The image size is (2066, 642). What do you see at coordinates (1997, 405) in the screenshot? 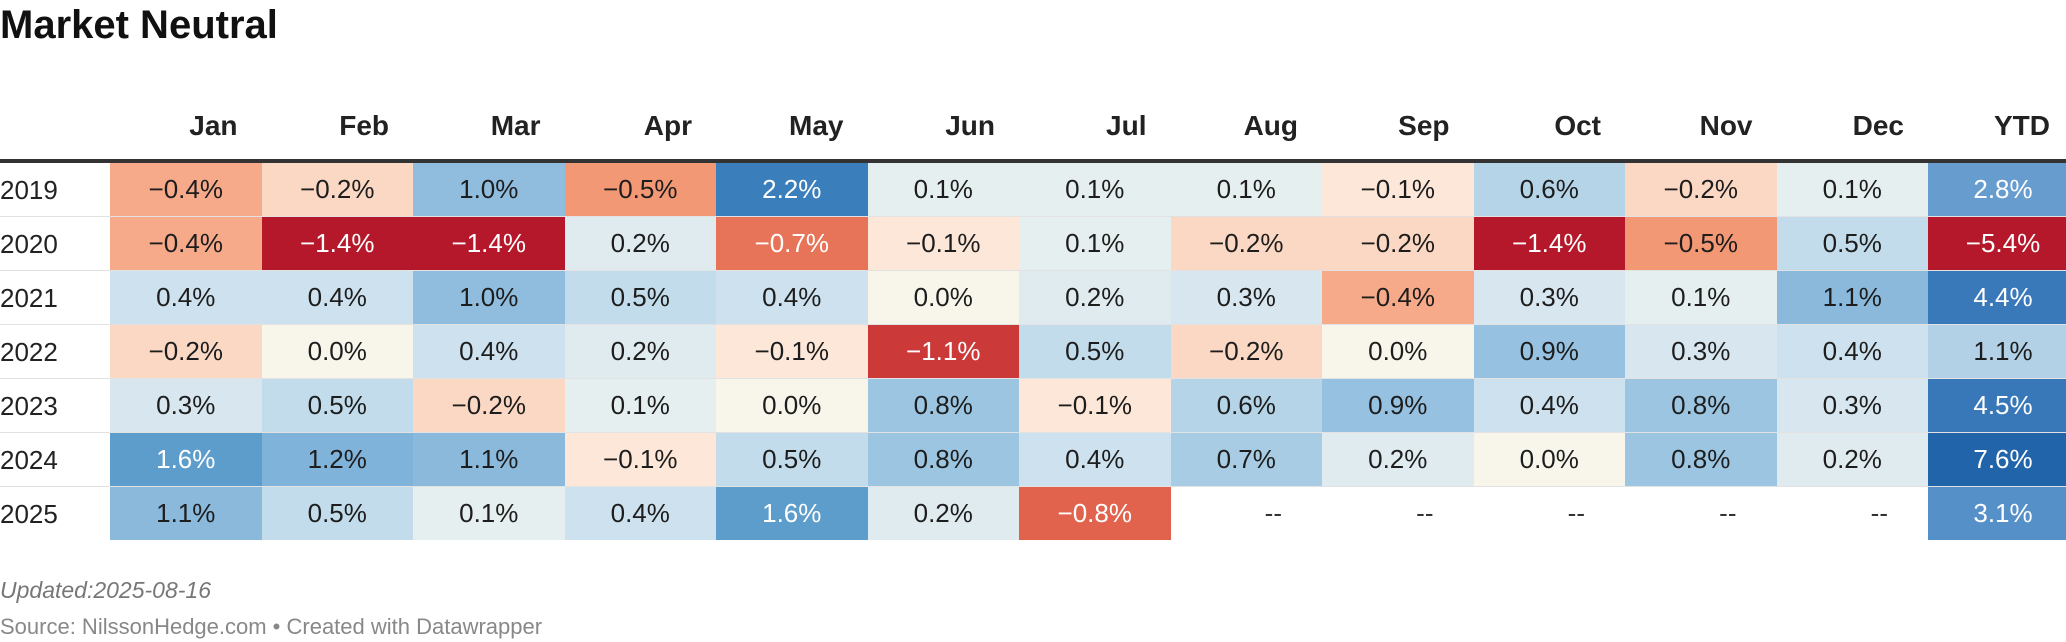
I see `heatmap-cell-ytd: 4.5%` at bounding box center [1997, 405].